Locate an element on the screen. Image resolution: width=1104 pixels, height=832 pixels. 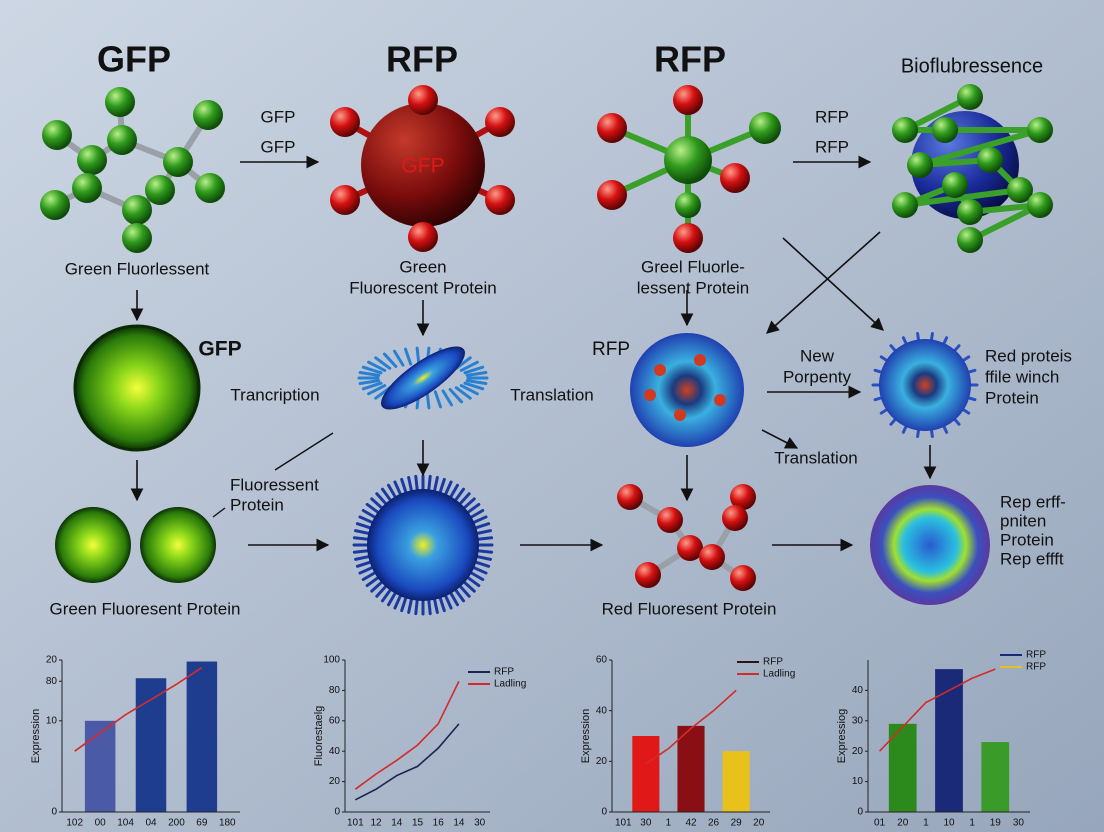
y-tick-label: 30 is located at coordinates (858, 720).